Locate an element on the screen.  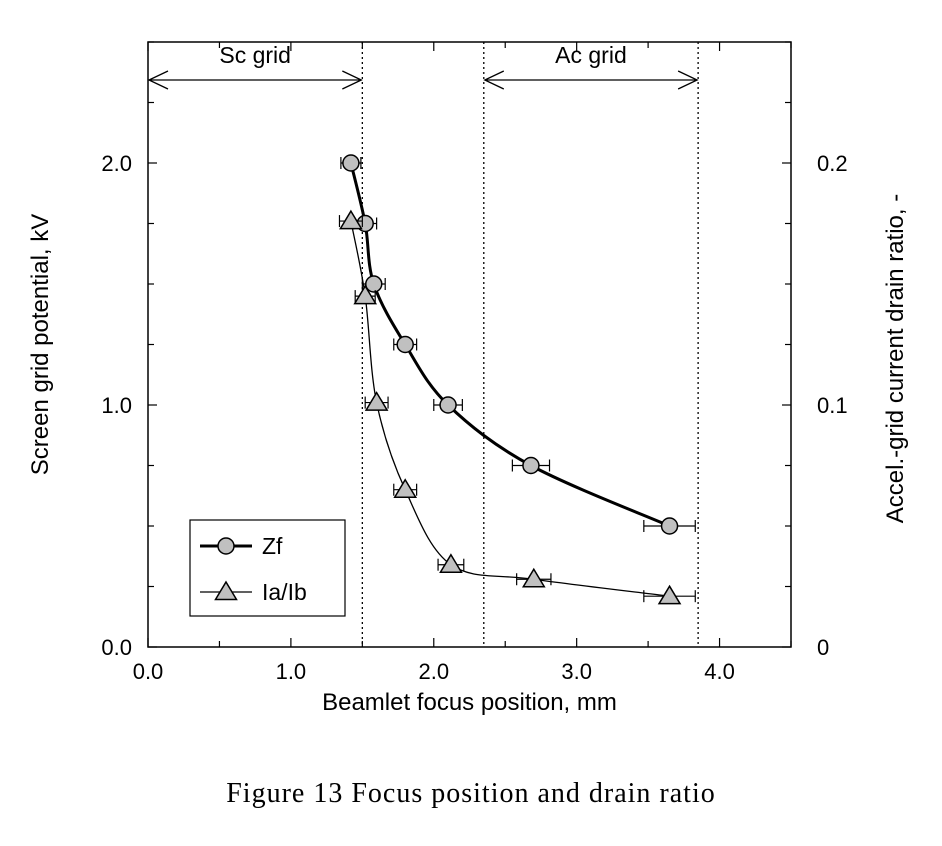
x-tick-label: 0.0 is located at coordinates (148, 671).